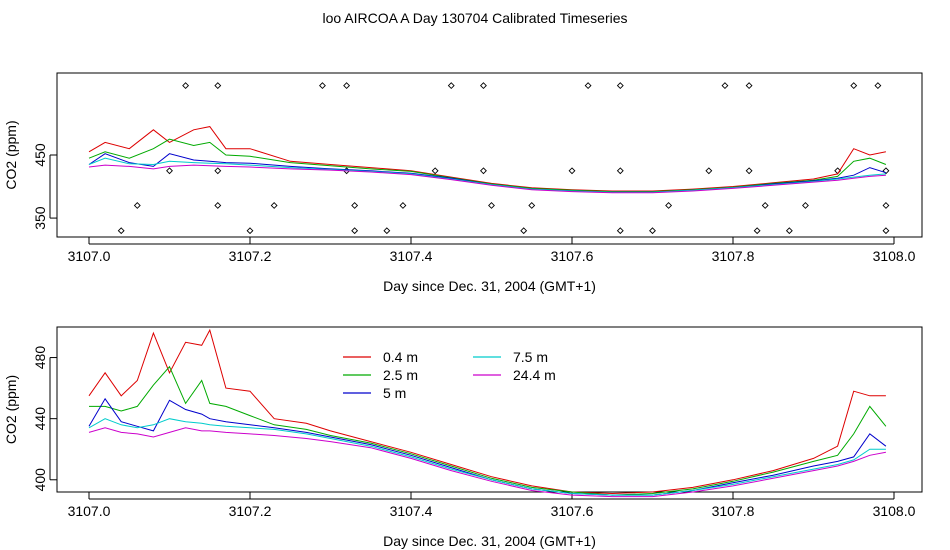  I want to click on panel1-y-tick-label: 450, so click(40, 155).